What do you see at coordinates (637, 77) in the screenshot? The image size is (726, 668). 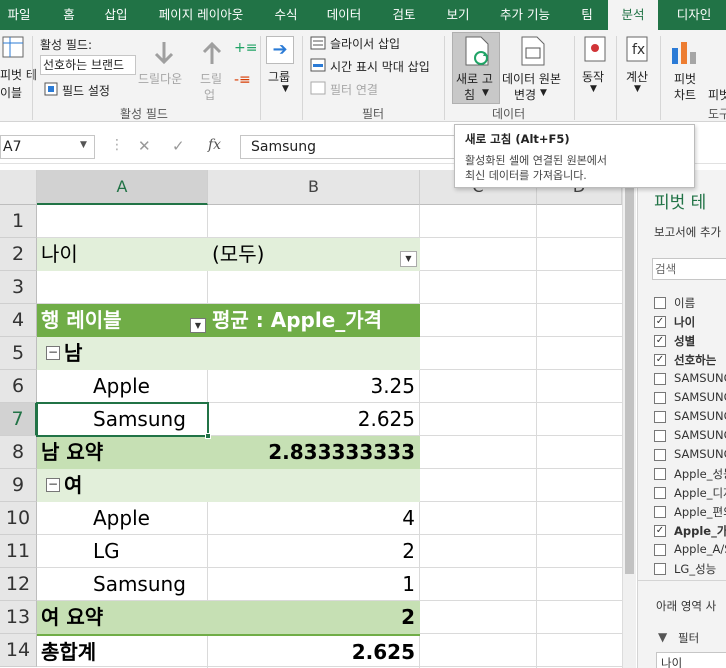 I see `calculations-button: 계산` at bounding box center [637, 77].